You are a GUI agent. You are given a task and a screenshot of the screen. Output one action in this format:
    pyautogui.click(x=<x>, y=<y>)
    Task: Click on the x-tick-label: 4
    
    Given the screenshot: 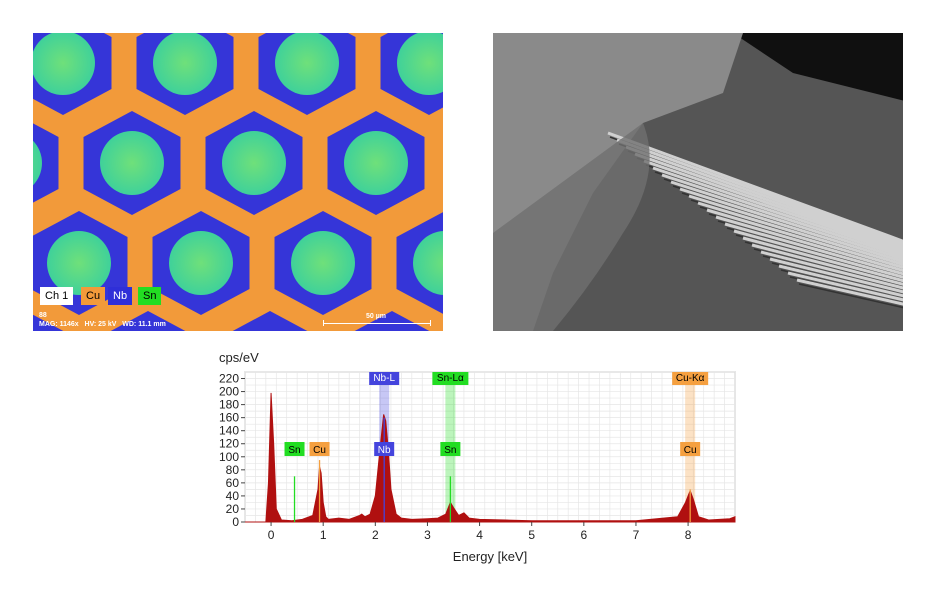 What is the action you would take?
    pyautogui.click(x=479, y=535)
    